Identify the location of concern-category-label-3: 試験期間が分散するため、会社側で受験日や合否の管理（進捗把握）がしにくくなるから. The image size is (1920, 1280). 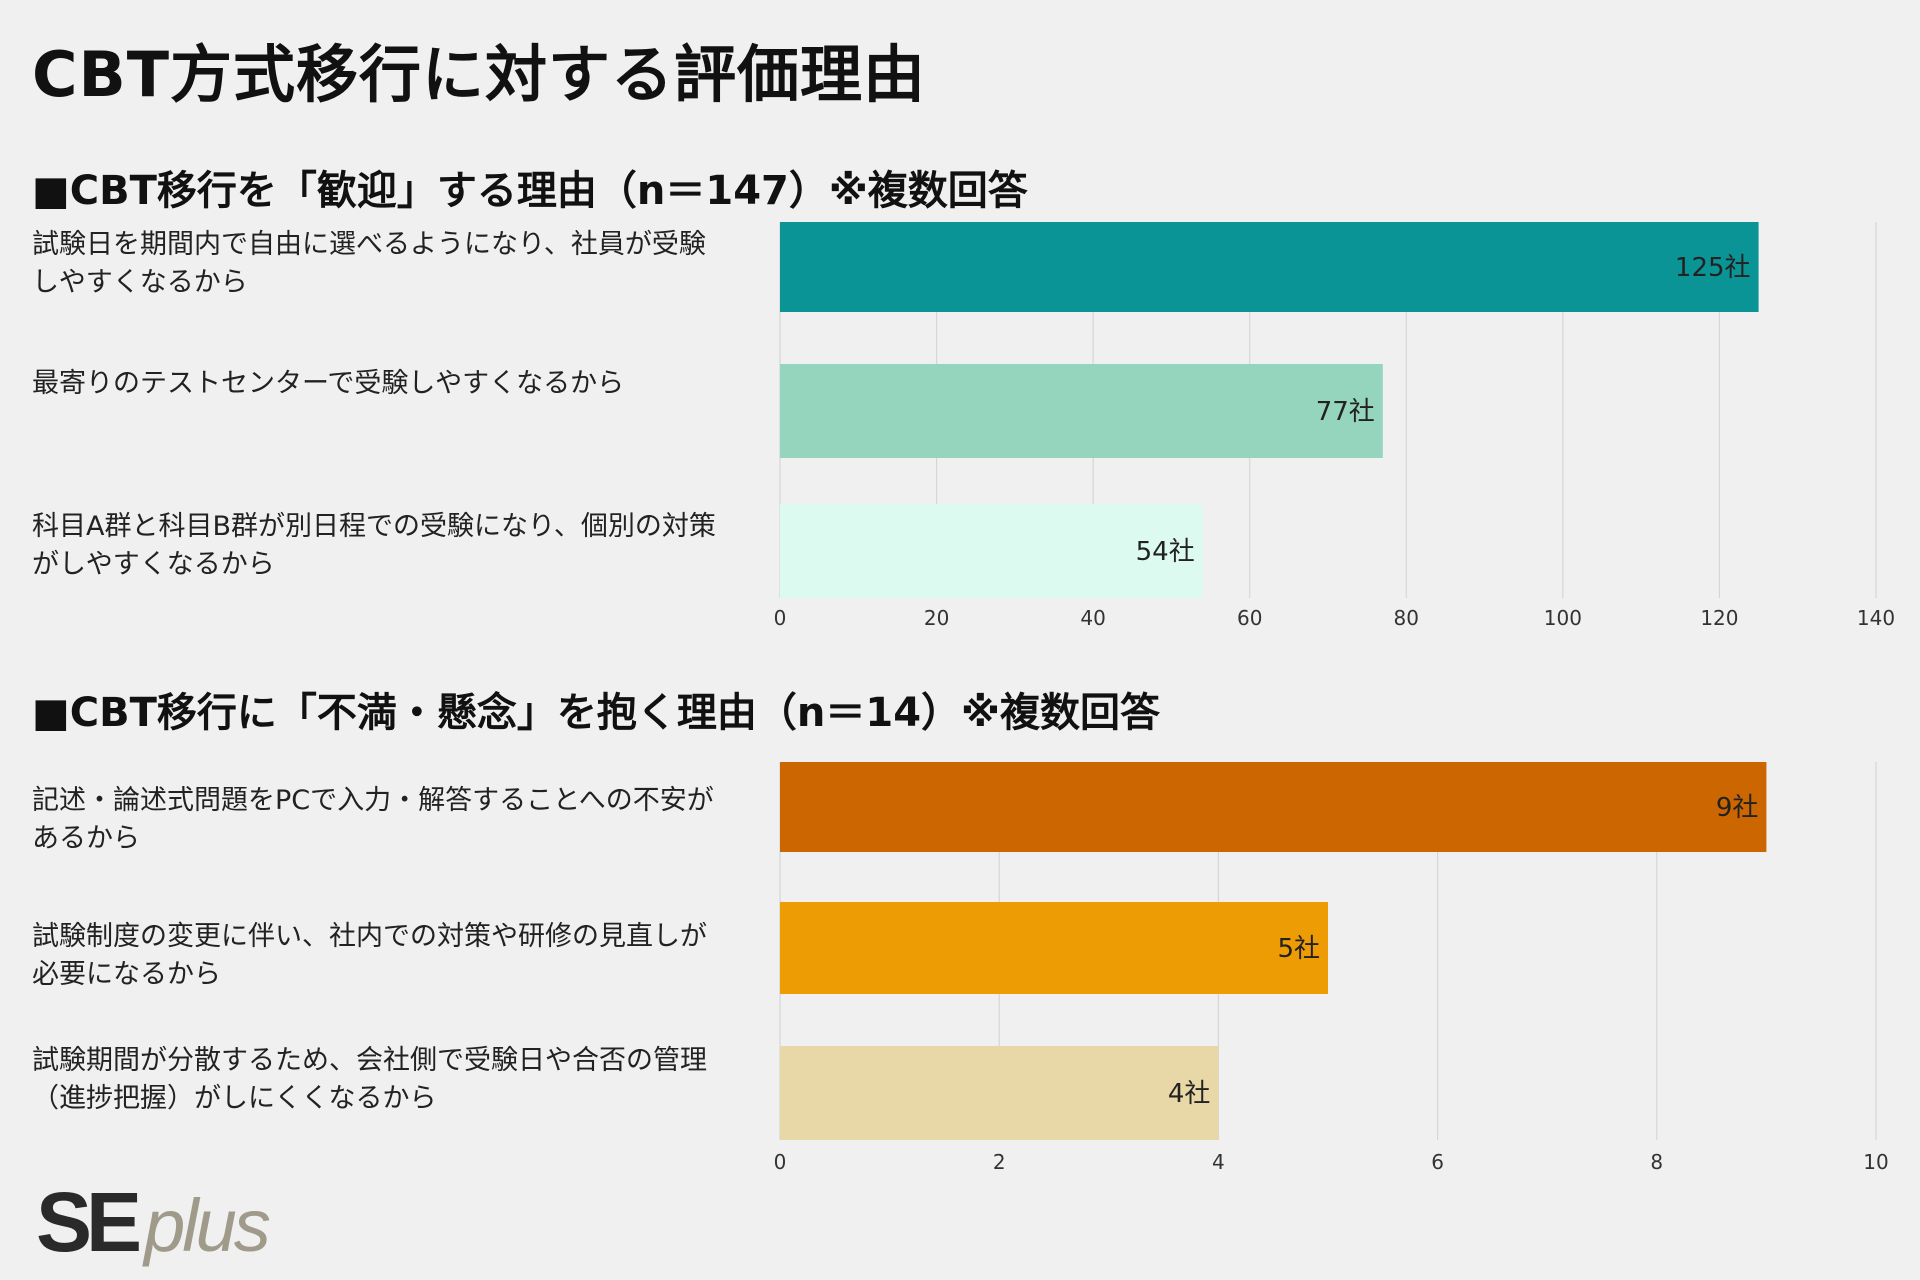
(369, 1079).